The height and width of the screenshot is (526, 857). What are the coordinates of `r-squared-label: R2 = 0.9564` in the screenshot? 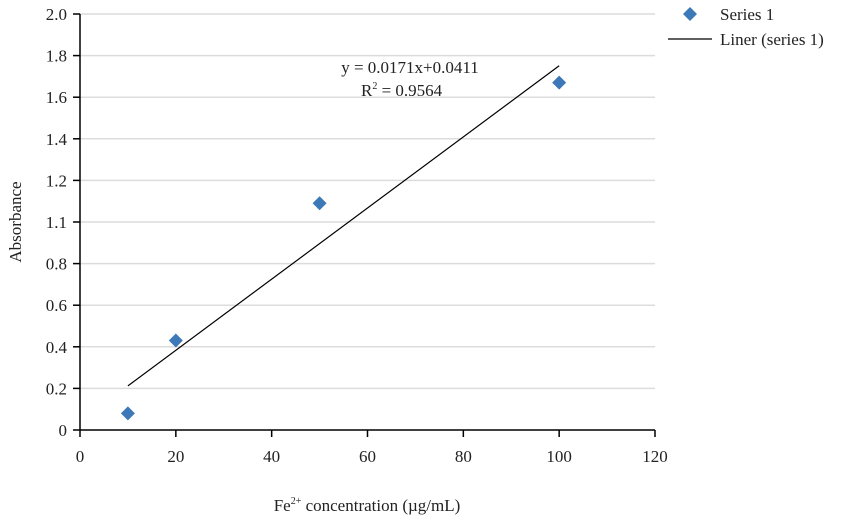 It's located at (402, 90).